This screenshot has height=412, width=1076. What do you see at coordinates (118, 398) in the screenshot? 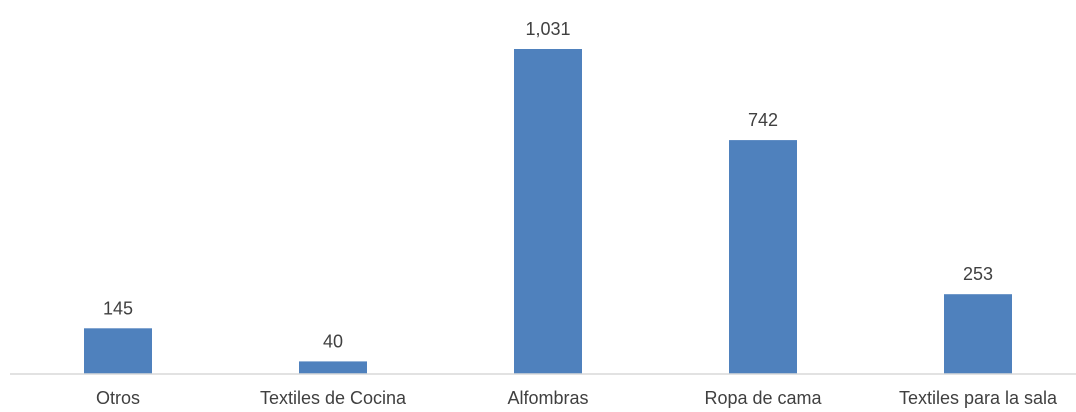
I see `category-label-0: Otros` at bounding box center [118, 398].